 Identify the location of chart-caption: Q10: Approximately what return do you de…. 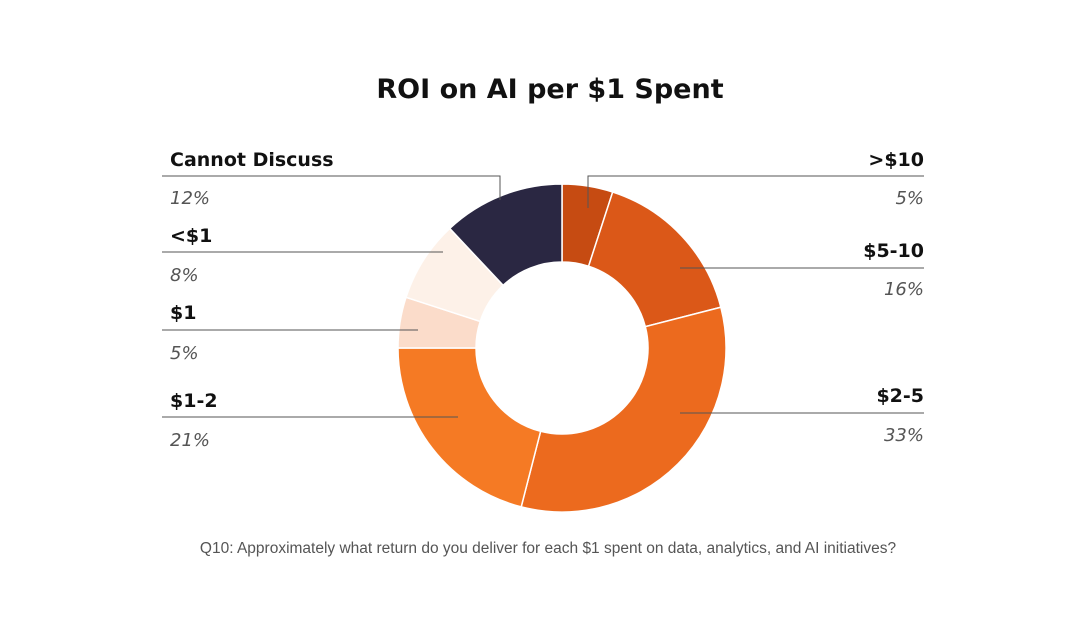
(548, 548).